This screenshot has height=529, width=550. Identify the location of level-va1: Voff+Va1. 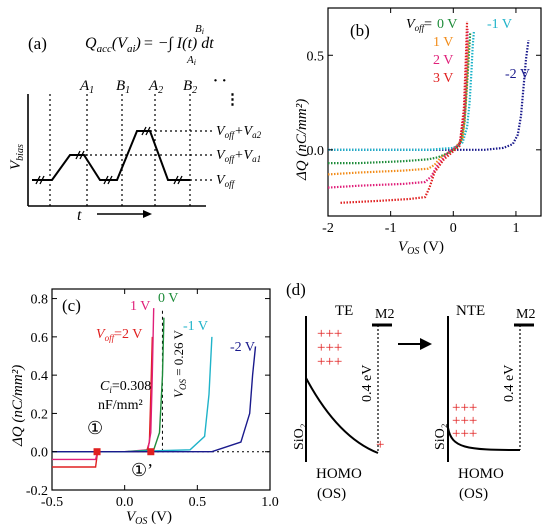
(238, 156).